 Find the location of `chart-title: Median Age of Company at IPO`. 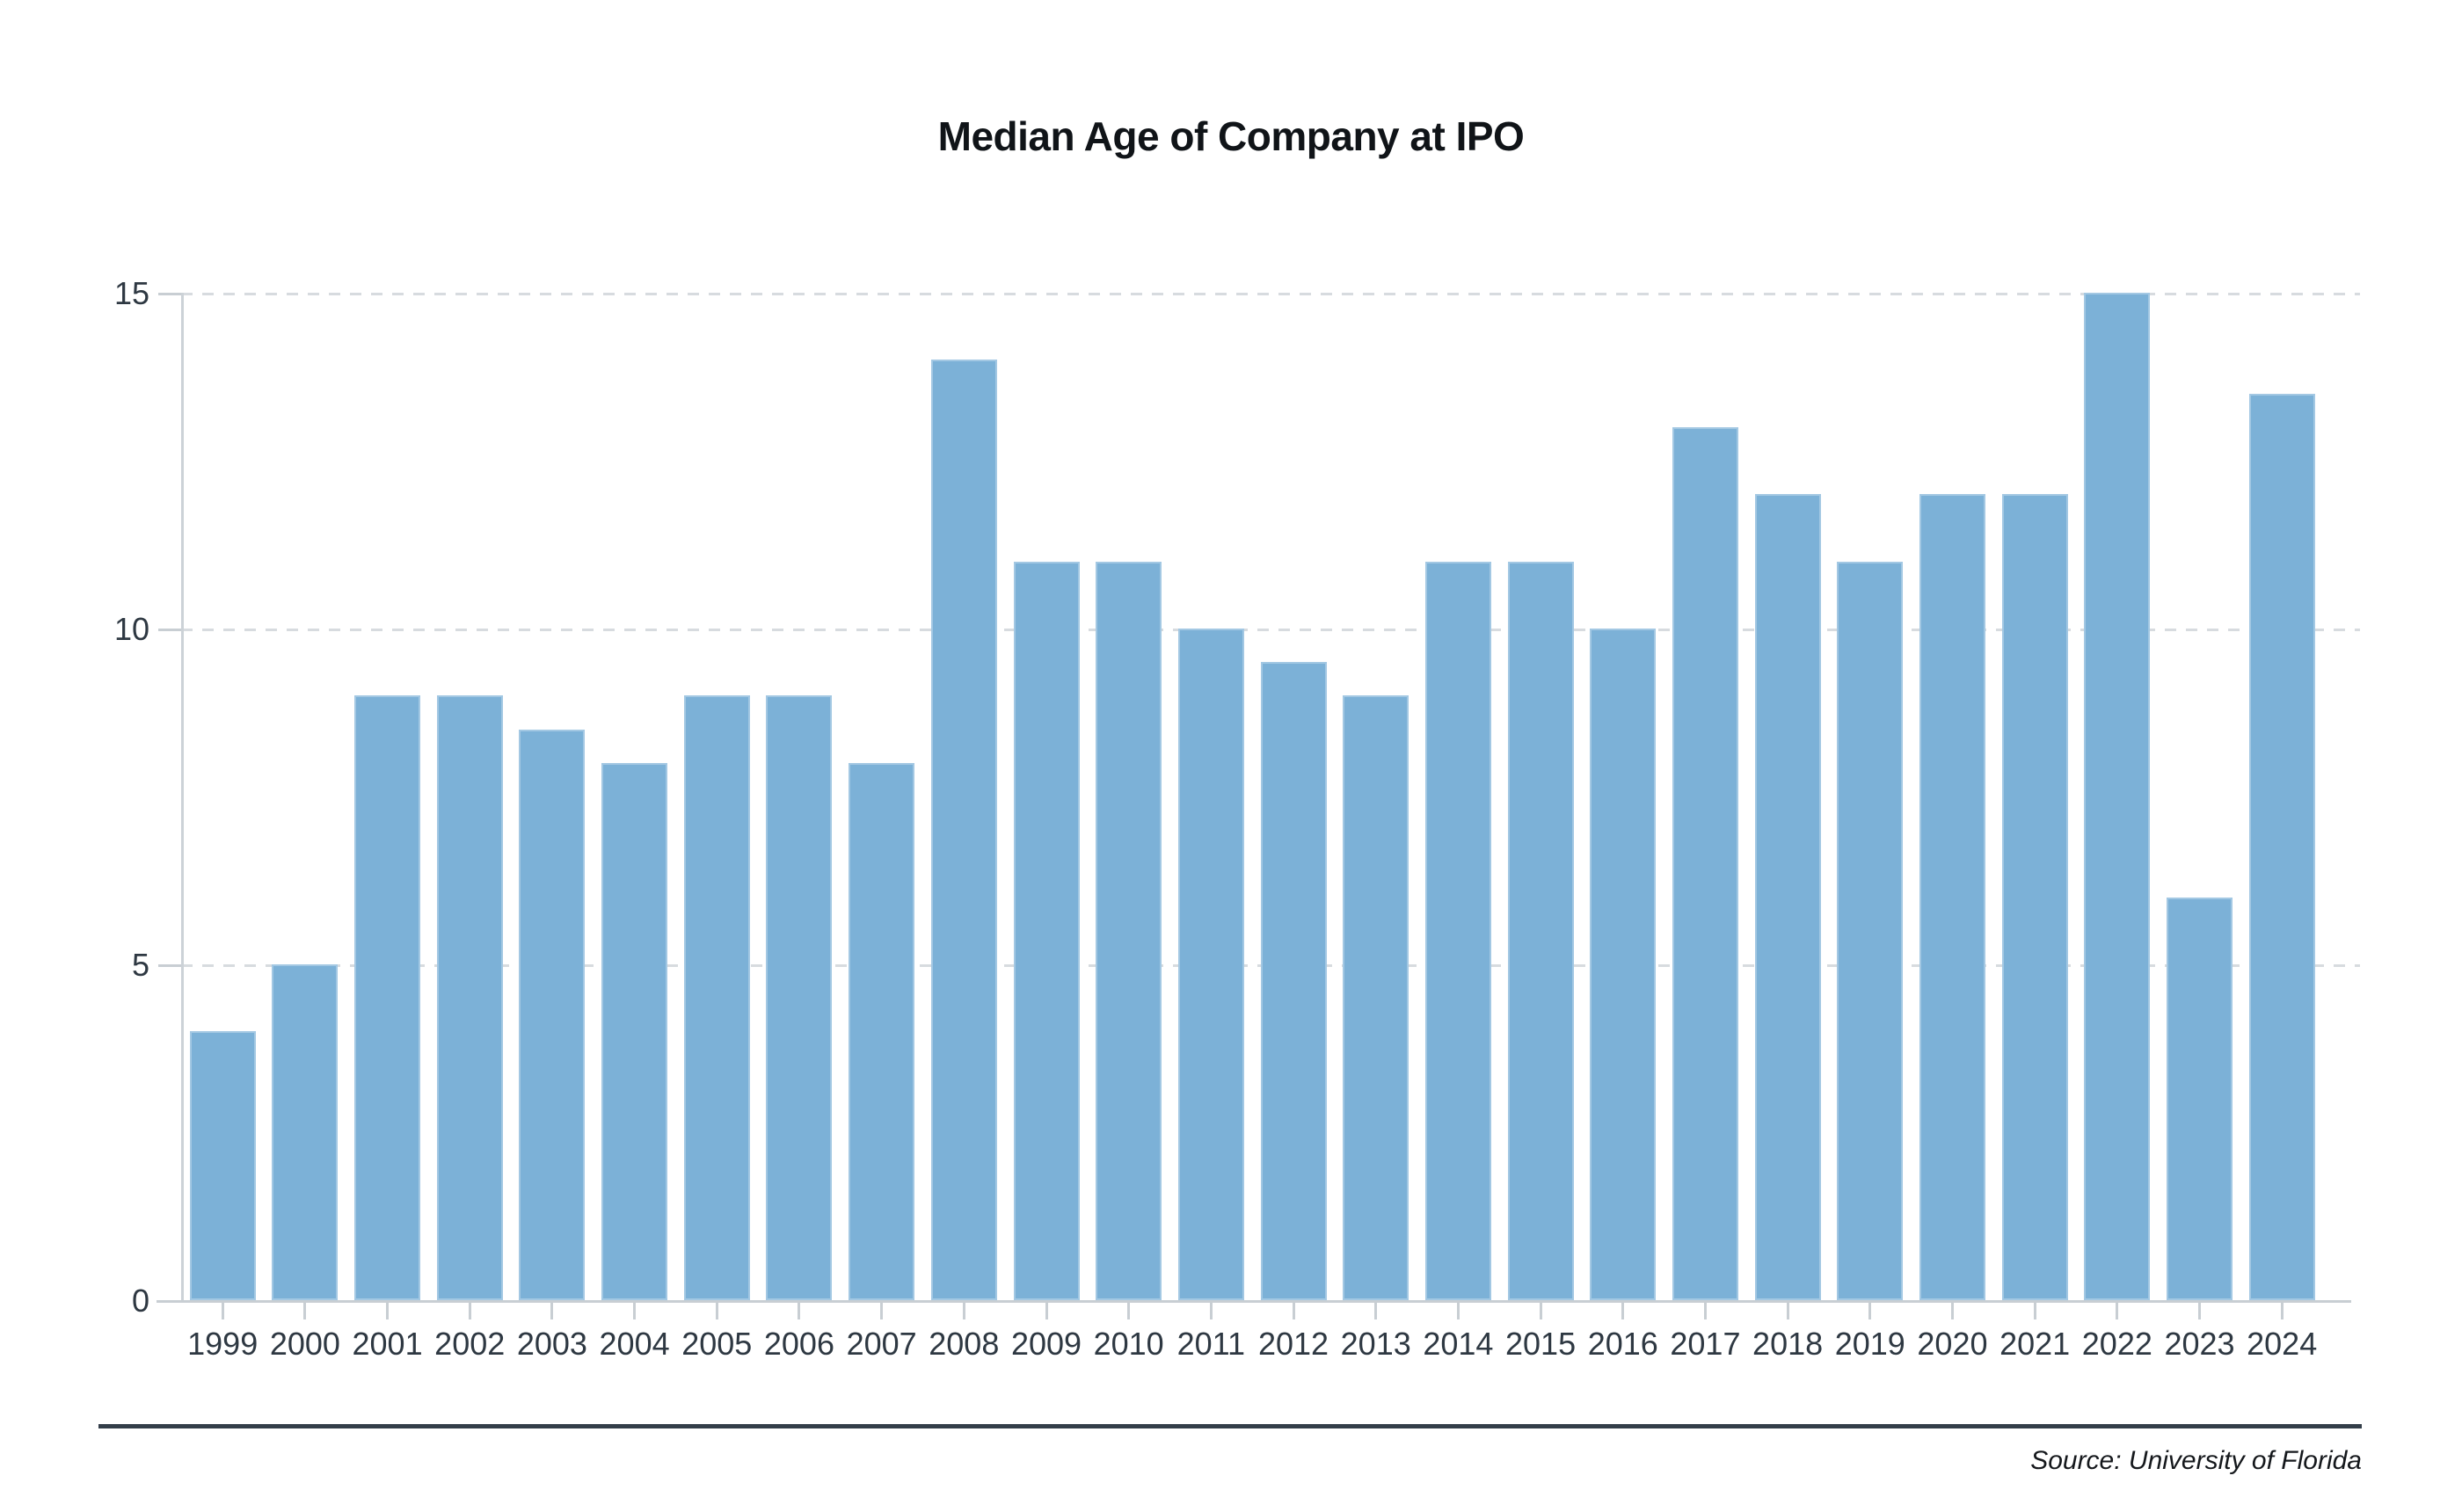

chart-title: Median Age of Company at IPO is located at coordinates (1231, 136).